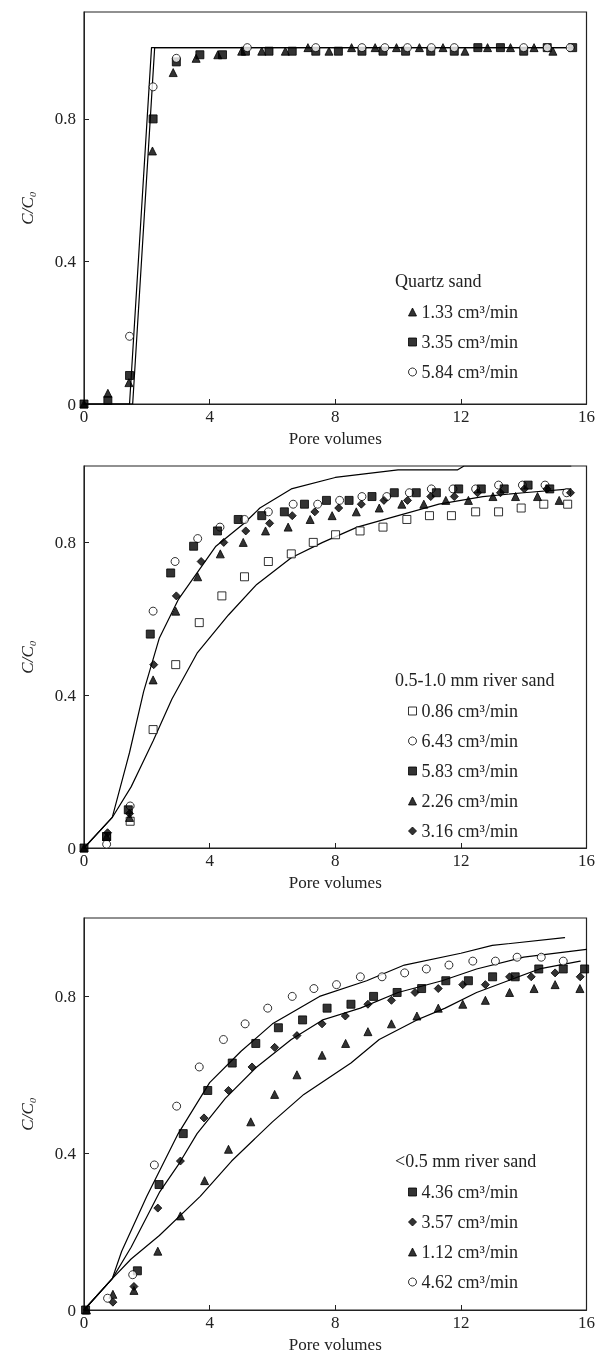  I want to click on legend-title: 0.5-1.0 mm river sand, so click(475, 680).